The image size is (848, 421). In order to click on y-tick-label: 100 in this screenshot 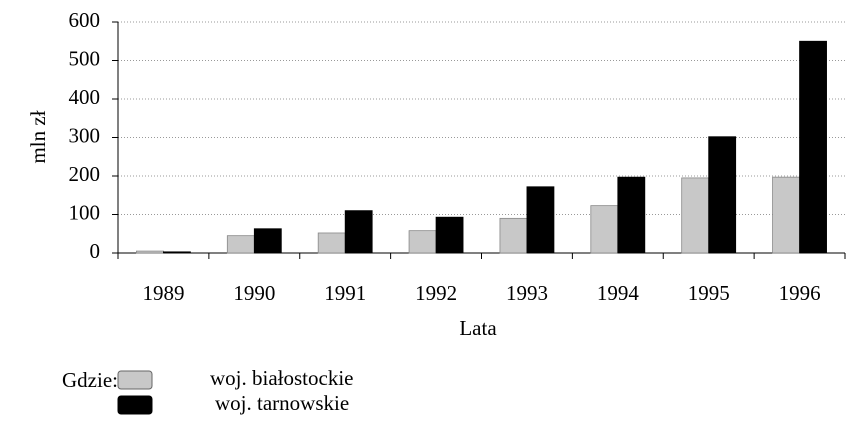, I will do `click(85, 212)`.